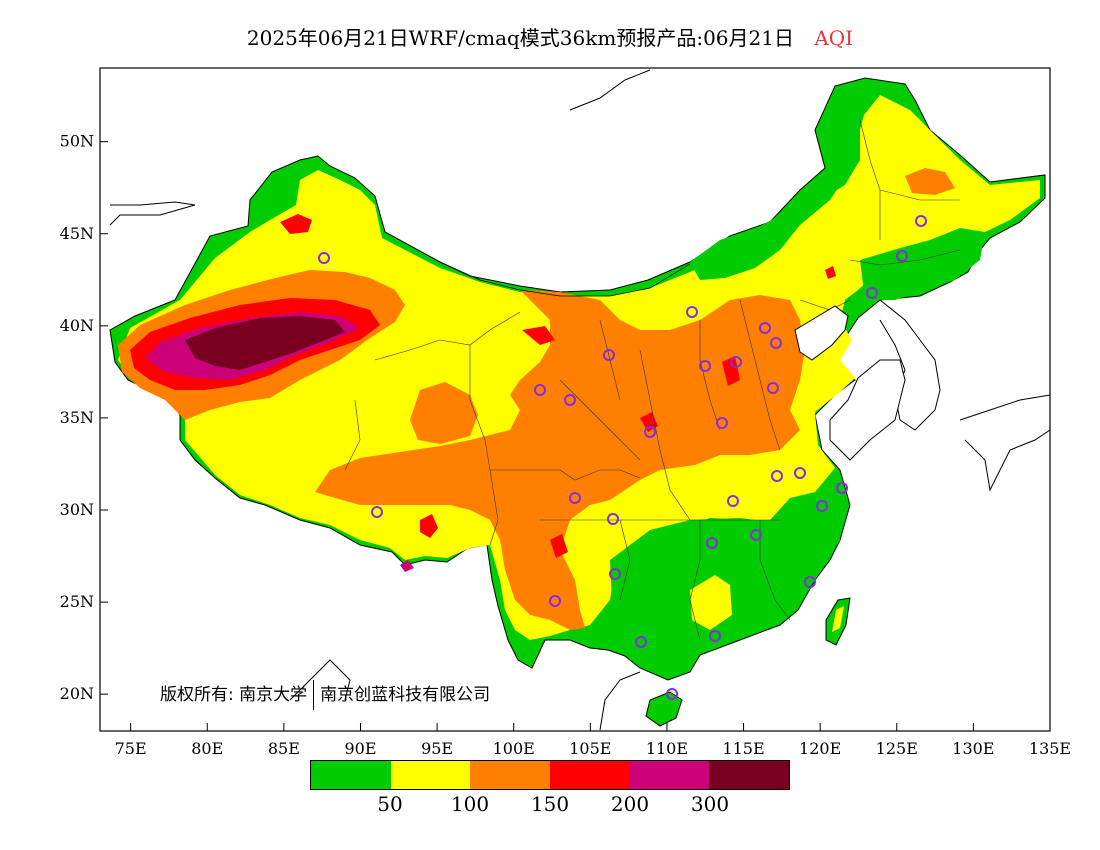  What do you see at coordinates (77, 693) in the screenshot?
I see `lat-tick-label: 20N` at bounding box center [77, 693].